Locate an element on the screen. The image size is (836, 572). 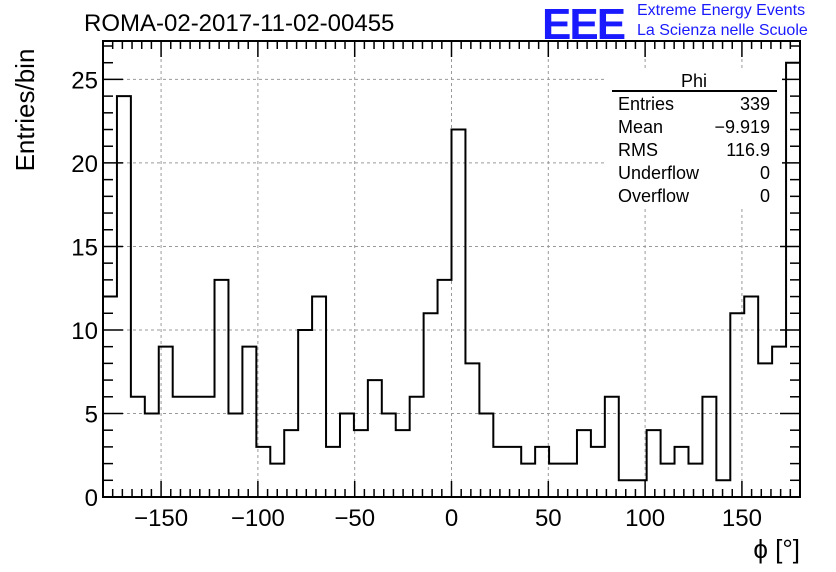
logo-subtitle-line2: La Scienza nelle Scuole is located at coordinates (722, 30).